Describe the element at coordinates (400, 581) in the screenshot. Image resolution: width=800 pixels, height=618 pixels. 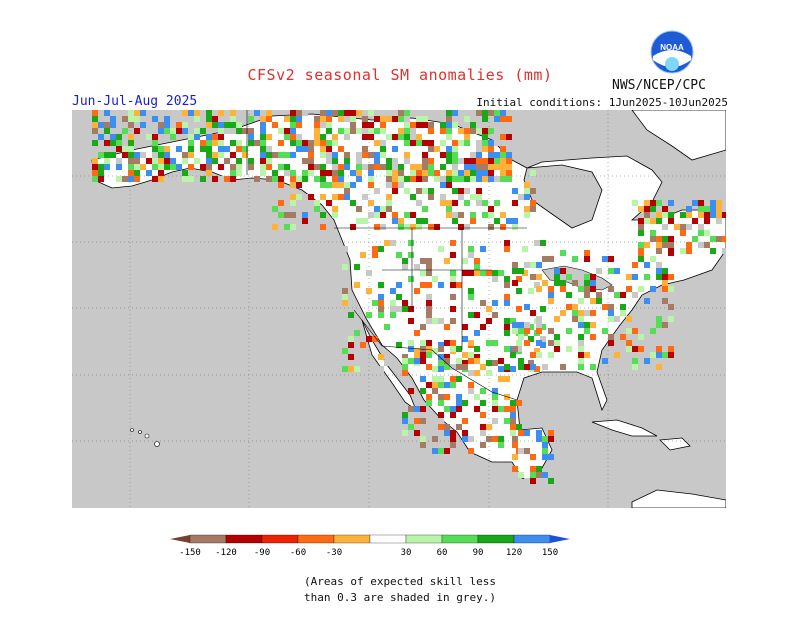
I see `skill-note-line1: (Areas of expected skill less` at that location.